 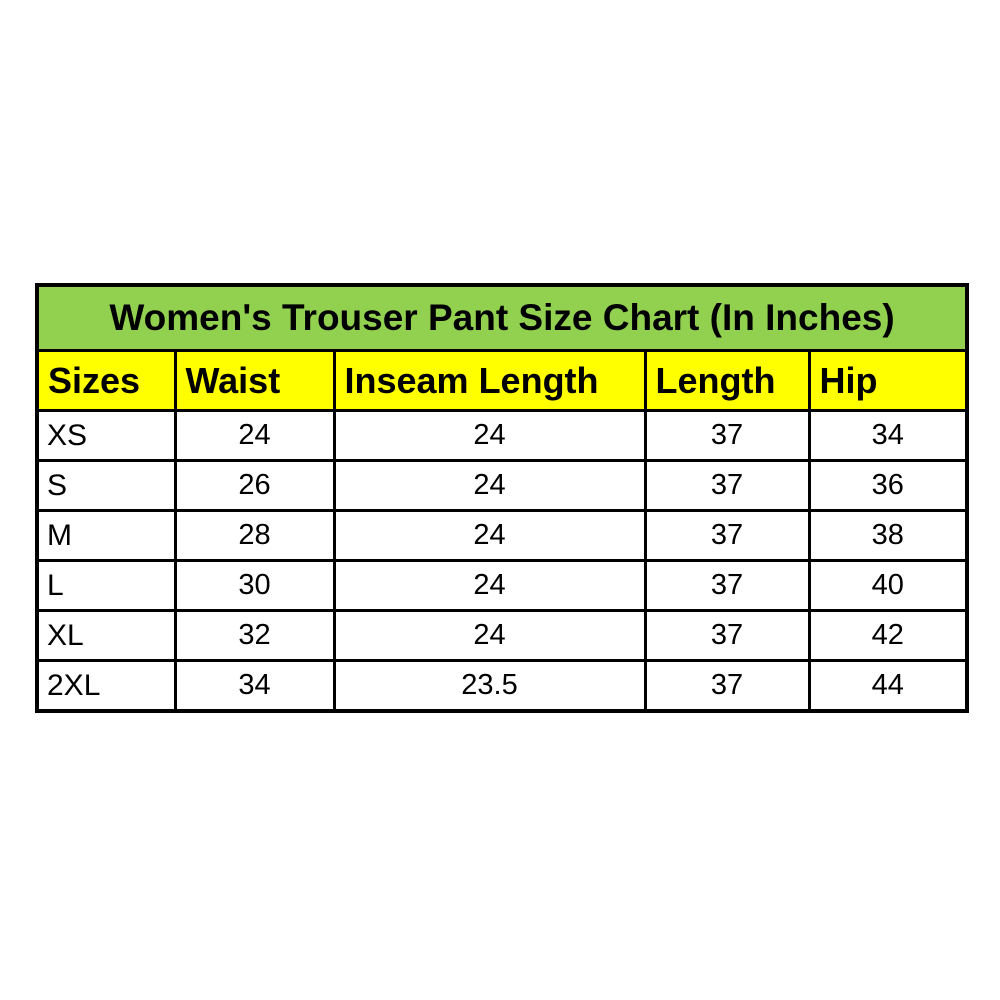 What do you see at coordinates (106, 635) in the screenshot?
I see `size-cell: XL` at bounding box center [106, 635].